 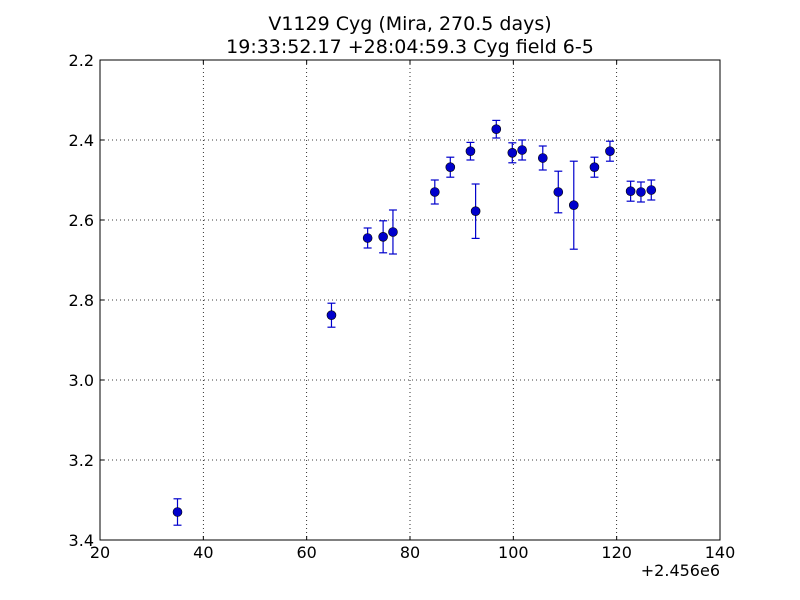 I want to click on chart-subtitle: 19:33:52.17 +28:04:59.3 Cyg field 6-5, so click(x=410, y=47).